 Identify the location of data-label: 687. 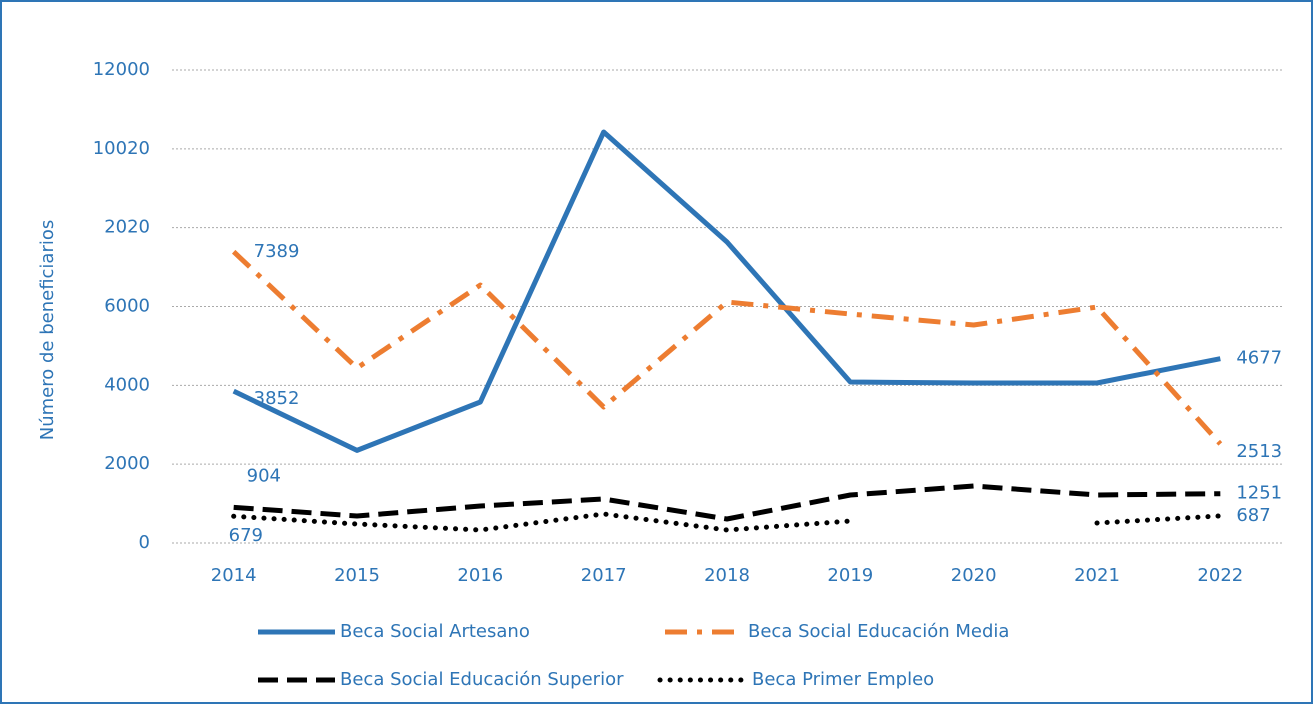
(1253, 515).